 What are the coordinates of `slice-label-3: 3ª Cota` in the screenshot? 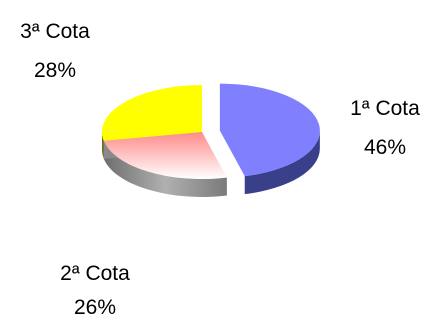 It's located at (55, 31).